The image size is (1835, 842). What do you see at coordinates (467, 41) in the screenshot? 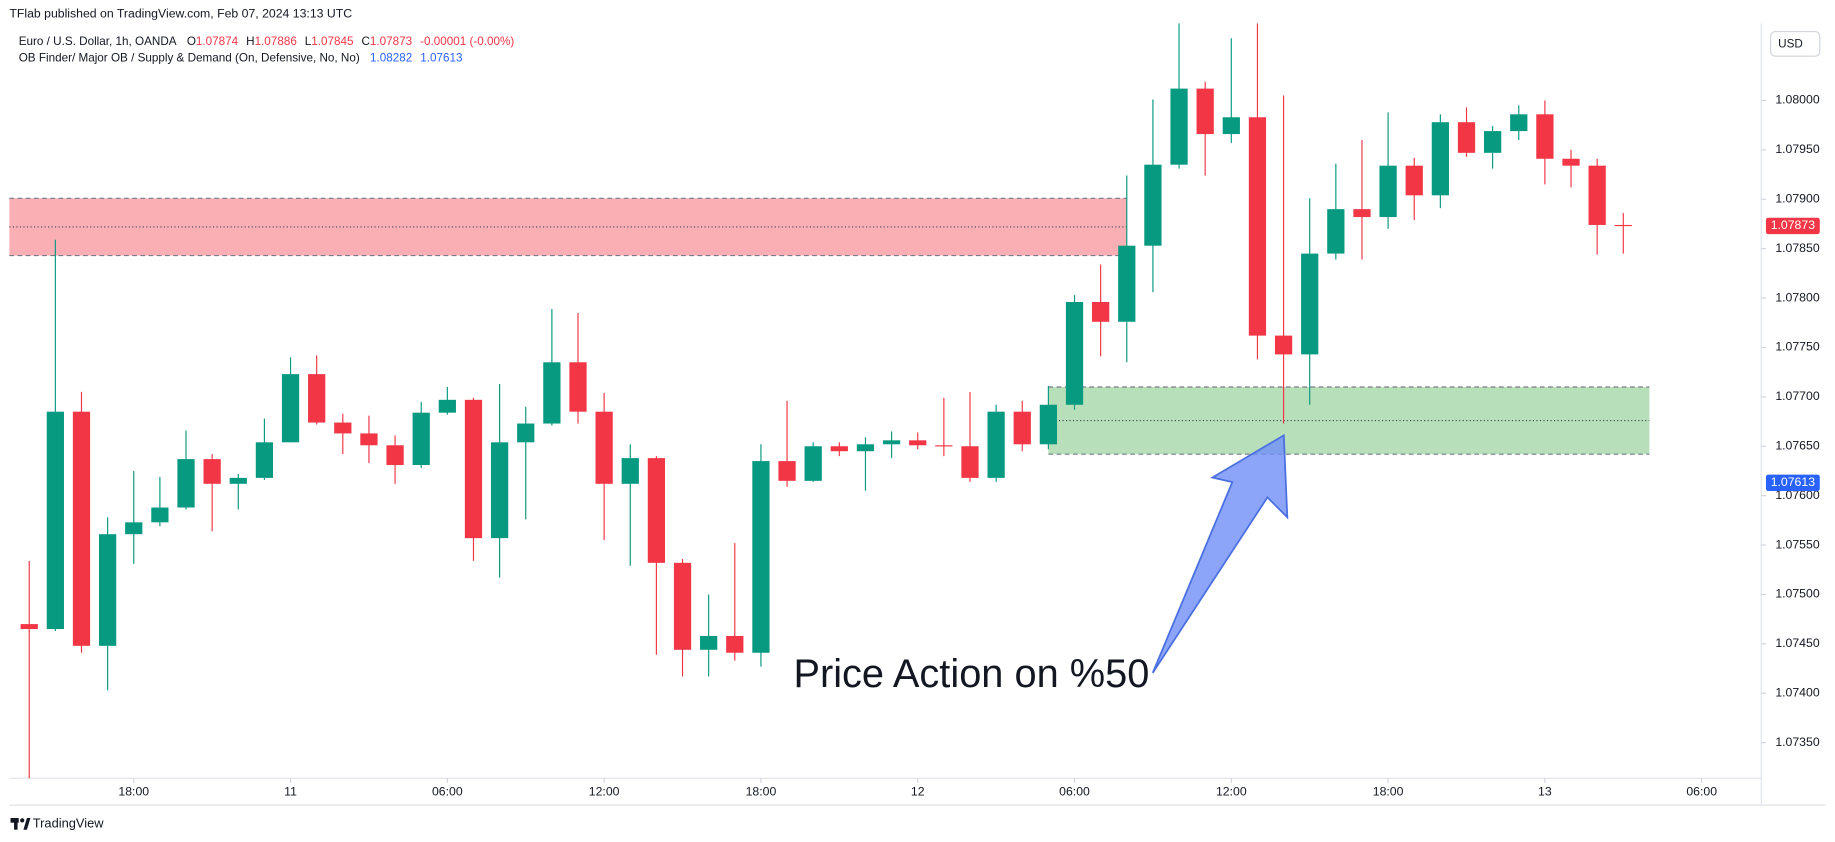
I see `legend-change: -0.00001 (-0.00%)` at bounding box center [467, 41].